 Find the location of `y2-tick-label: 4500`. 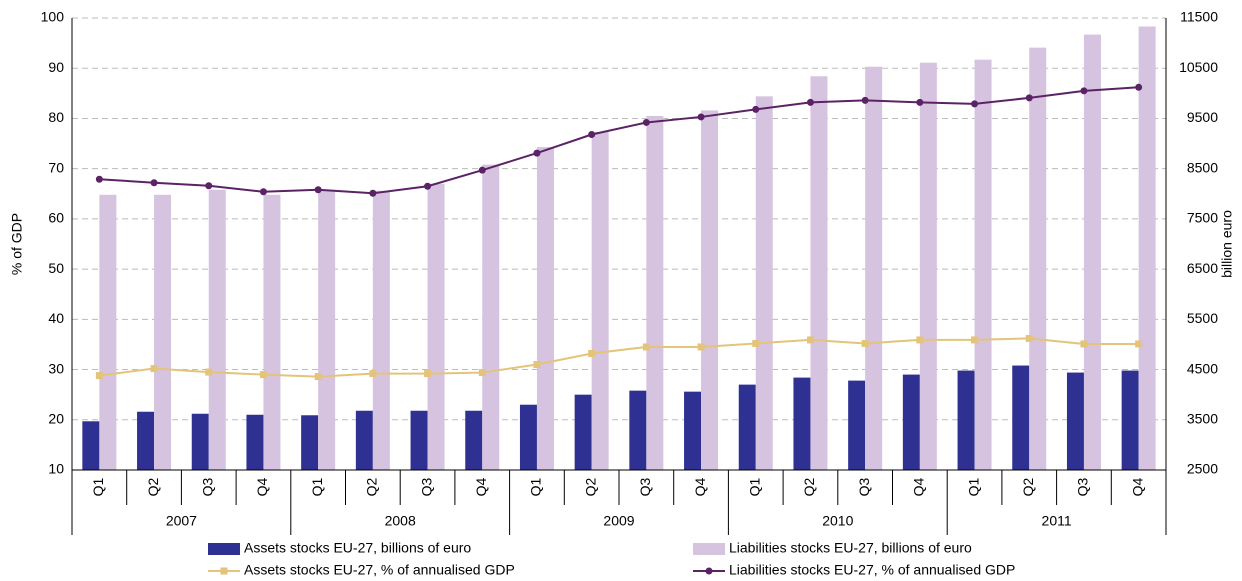

y2-tick-label: 4500 is located at coordinates (1202, 368).